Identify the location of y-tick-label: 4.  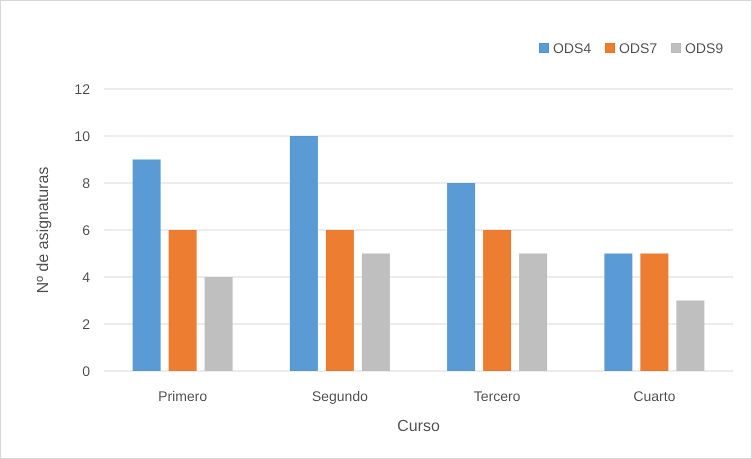
(86, 276).